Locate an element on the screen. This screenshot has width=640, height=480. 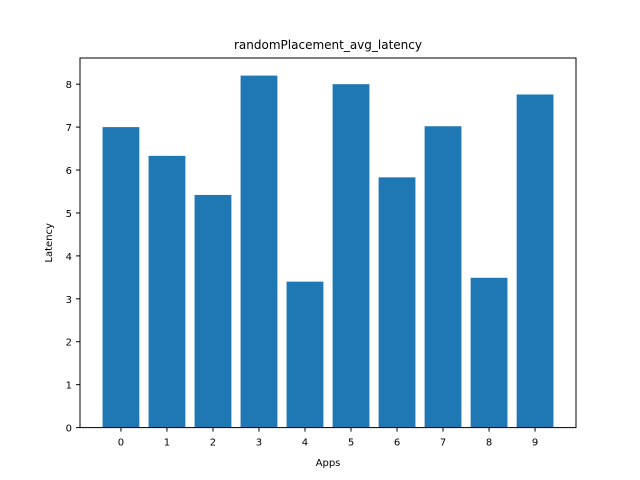
y-tick-label: 8 is located at coordinates (69, 85).